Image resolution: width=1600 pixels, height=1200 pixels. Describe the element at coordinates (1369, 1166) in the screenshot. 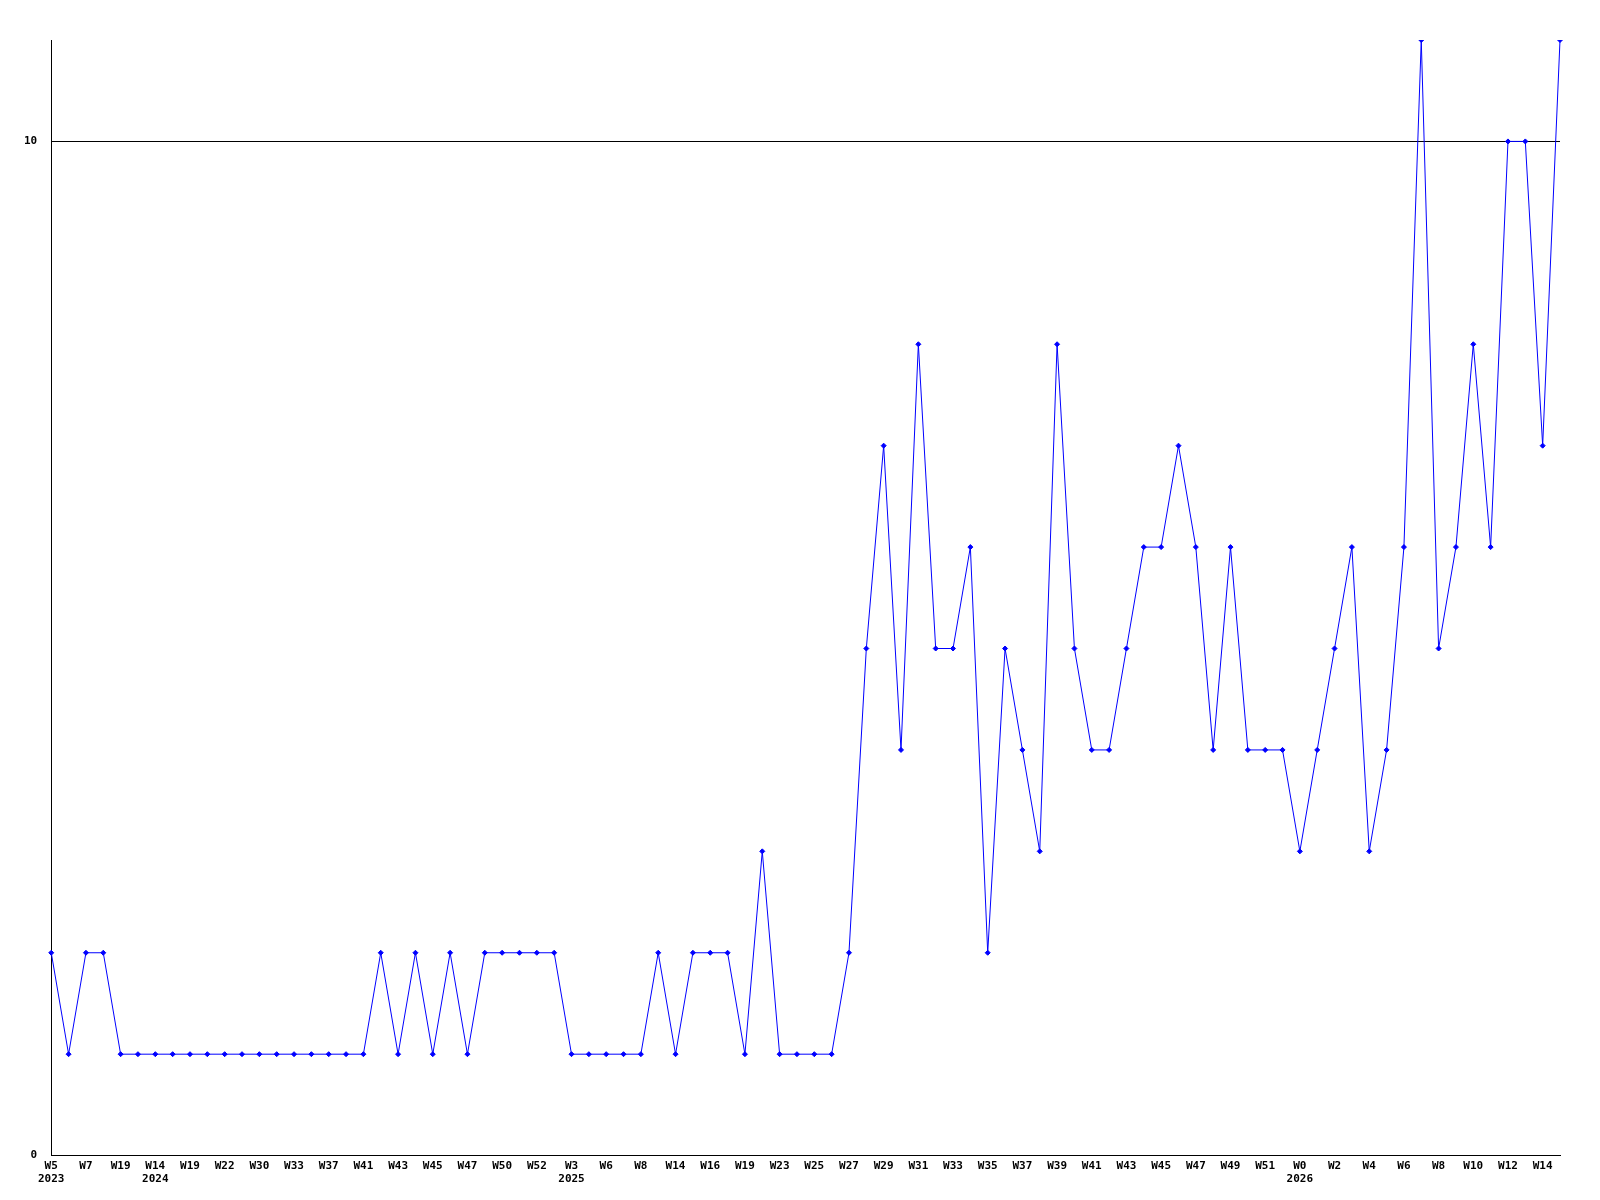

I see `x-tick-label: W4` at that location.